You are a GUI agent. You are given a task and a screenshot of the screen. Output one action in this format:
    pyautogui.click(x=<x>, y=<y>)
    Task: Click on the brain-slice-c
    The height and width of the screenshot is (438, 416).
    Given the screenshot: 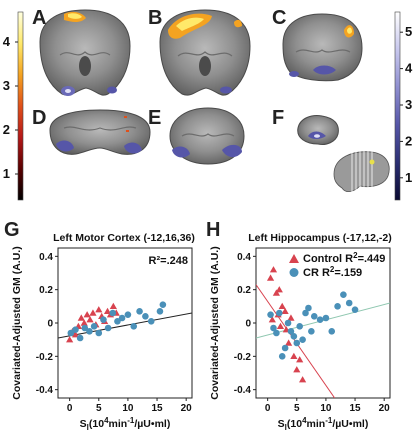 What is the action you would take?
    pyautogui.click(x=322, y=47)
    